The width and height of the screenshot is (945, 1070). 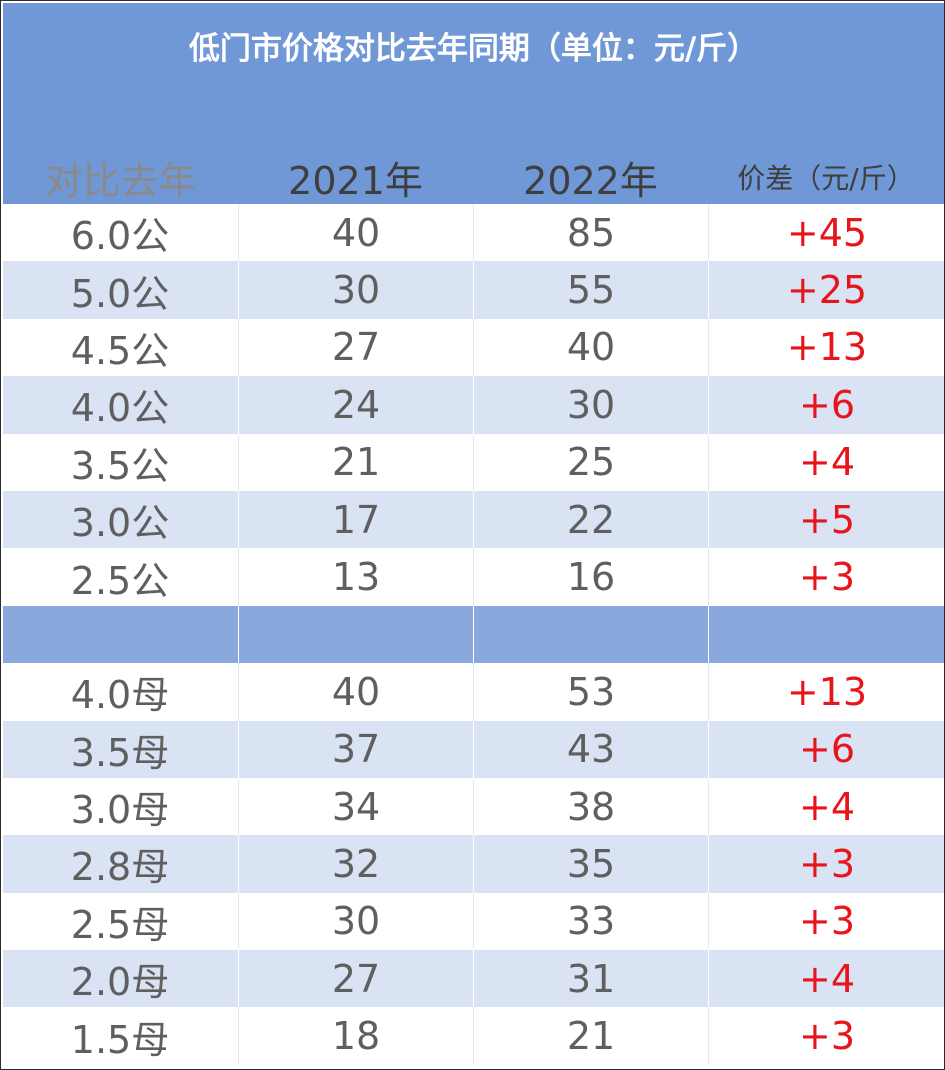 What do you see at coordinates (120, 293) in the screenshot?
I see `spec-cell: 5.0公` at bounding box center [120, 293].